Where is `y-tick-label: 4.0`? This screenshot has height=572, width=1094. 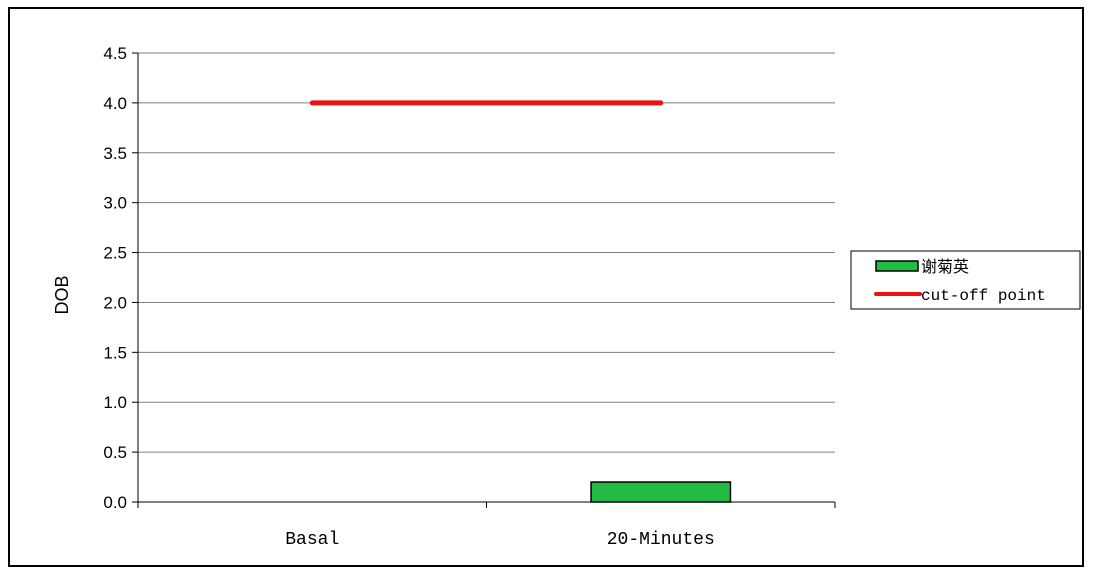
y-tick-label: 4.0 is located at coordinates (115, 103).